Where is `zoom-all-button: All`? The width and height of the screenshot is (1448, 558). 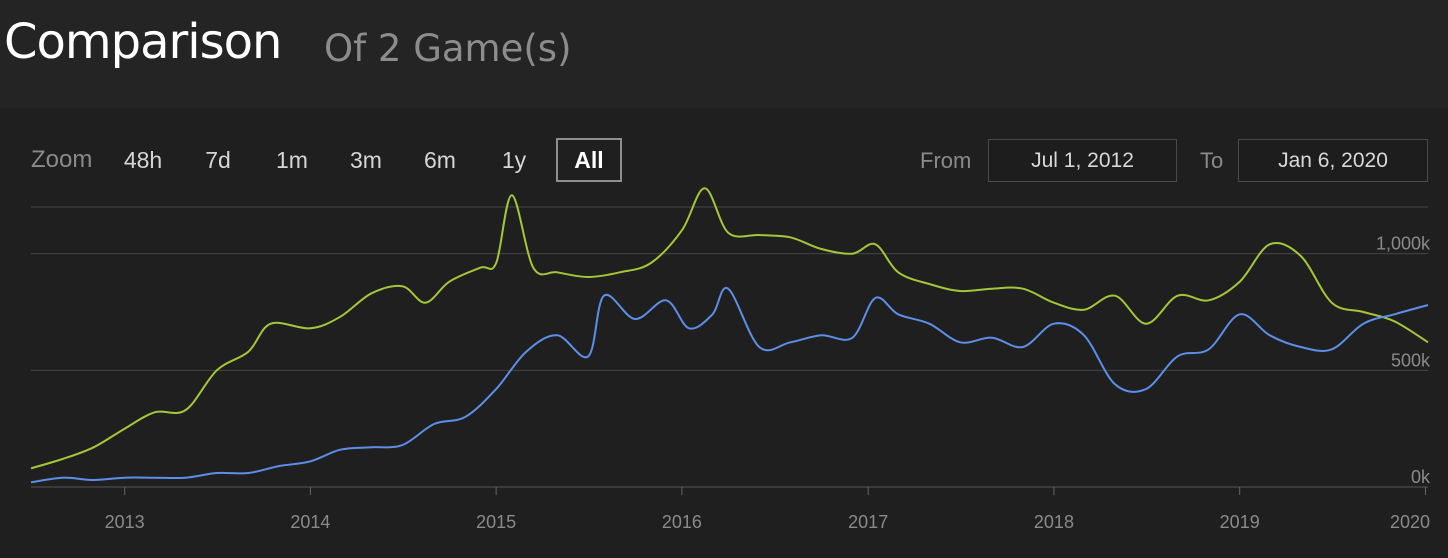
zoom-all-button: All is located at coordinates (589, 160).